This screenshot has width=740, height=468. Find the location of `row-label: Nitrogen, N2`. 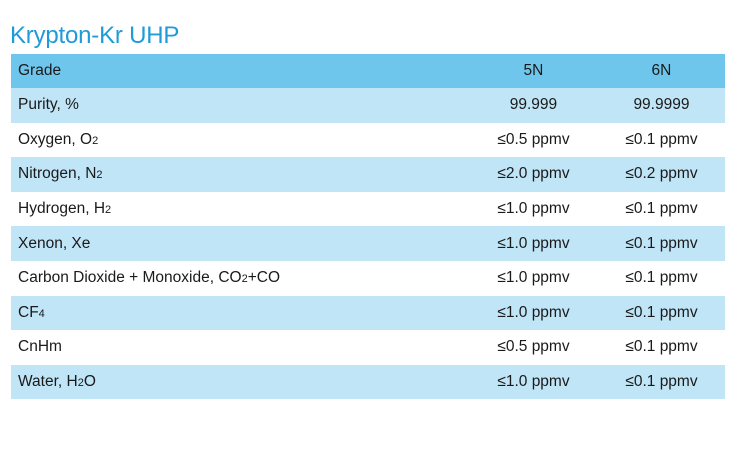

row-label: Nitrogen, N2 is located at coordinates (240, 174).